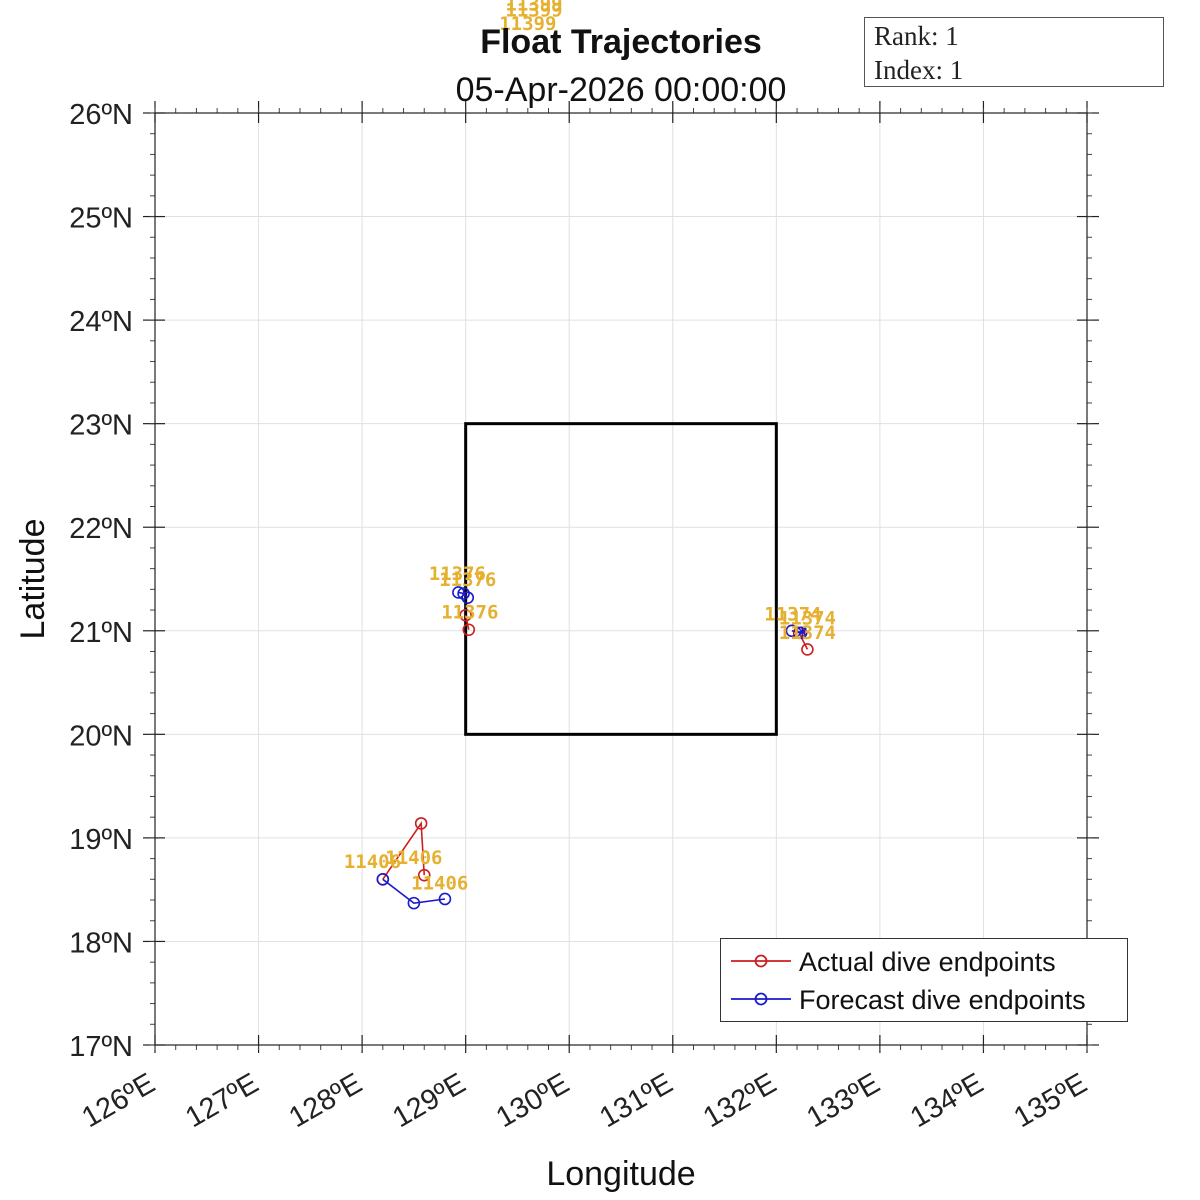 The image size is (1200, 1200). What do you see at coordinates (621, 90) in the screenshot?
I see `chart-subtitle: 05-Apr-2026 00:00:00` at bounding box center [621, 90].